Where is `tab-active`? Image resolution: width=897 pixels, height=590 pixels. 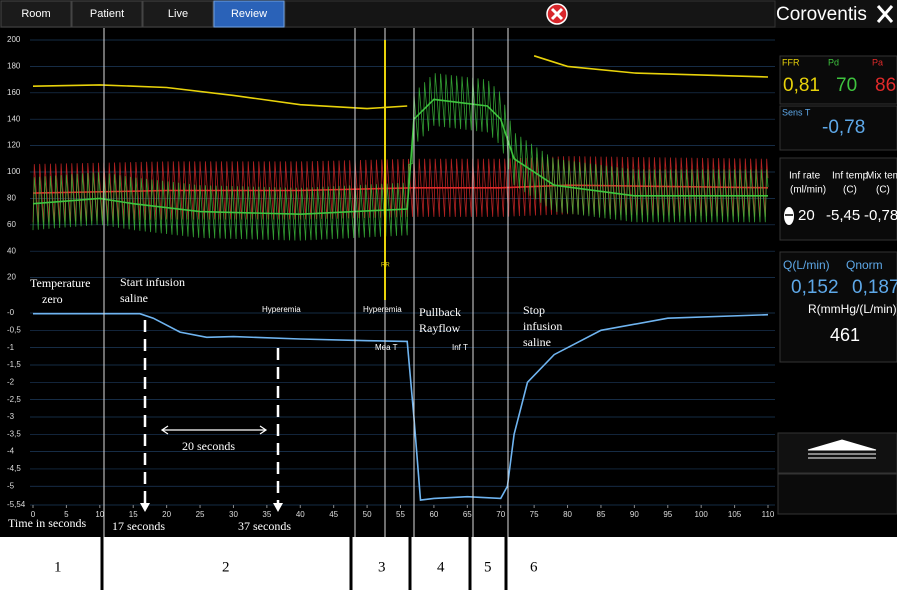 tab-active is located at coordinates (249, 14).